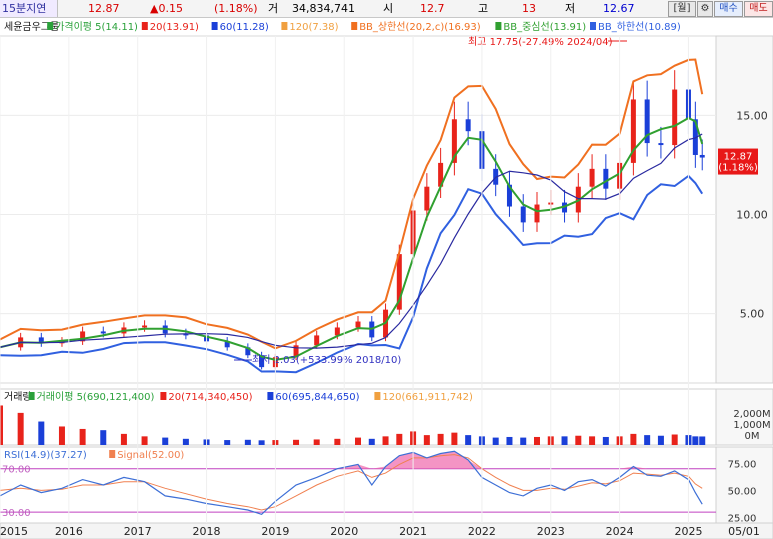 The image size is (773, 539). Describe the element at coordinates (45, 455) in the screenshot. I see `legend-label: RSI(14.9)(37.27)` at that location.